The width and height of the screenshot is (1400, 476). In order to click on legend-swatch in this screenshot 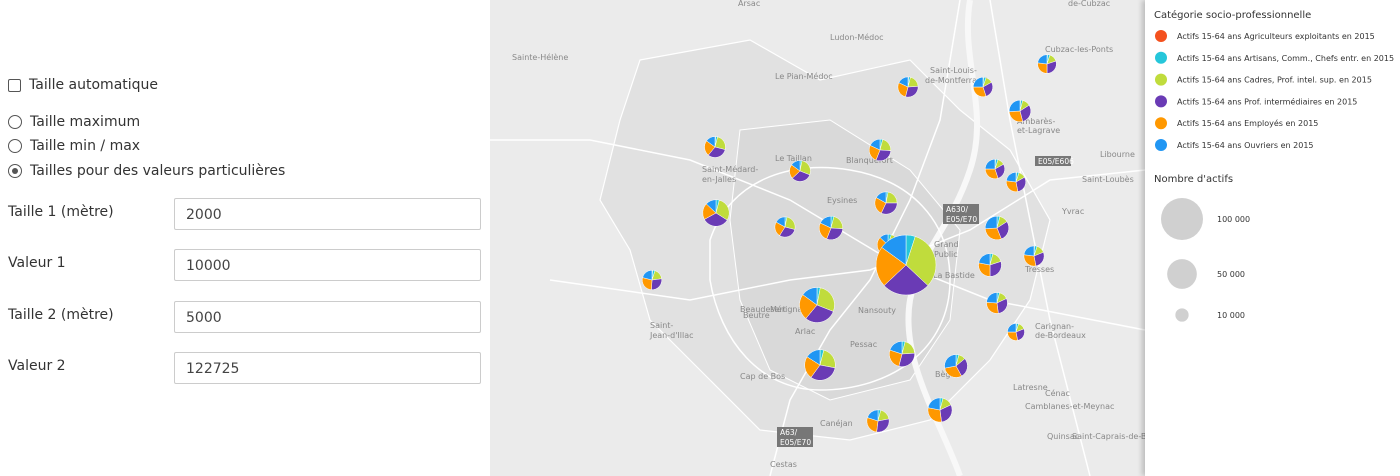, I will do `click(1161, 145)`.